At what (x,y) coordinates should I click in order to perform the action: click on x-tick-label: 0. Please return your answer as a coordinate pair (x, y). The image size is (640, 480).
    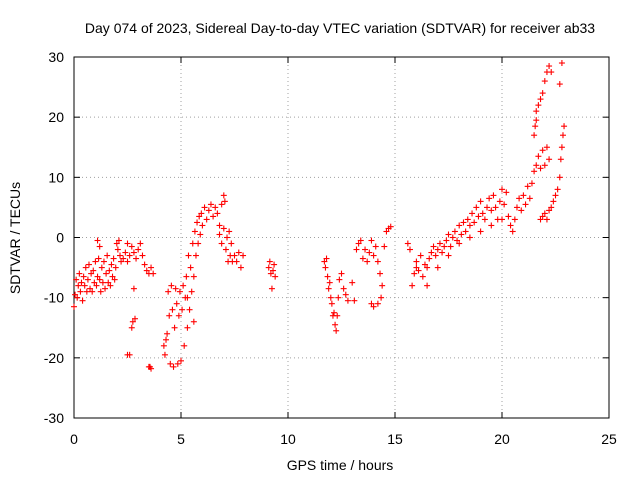
    Looking at the image, I should click on (74, 439).